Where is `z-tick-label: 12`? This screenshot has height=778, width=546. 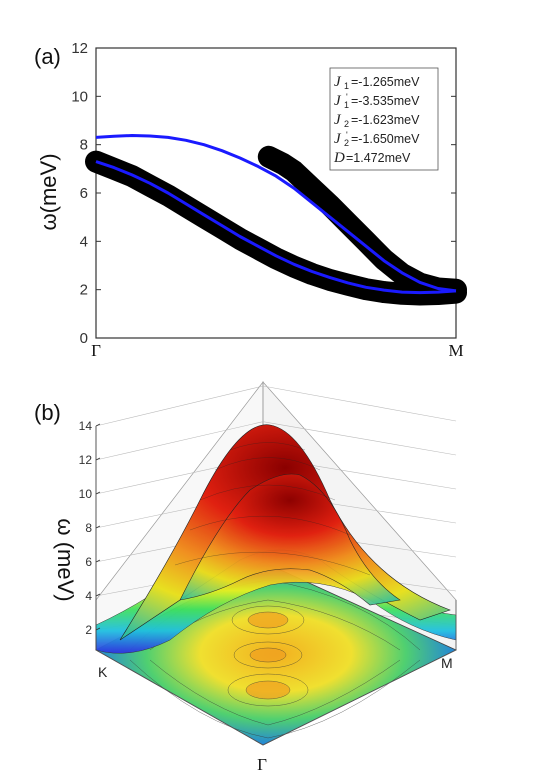 z-tick-label: 12 is located at coordinates (86, 460).